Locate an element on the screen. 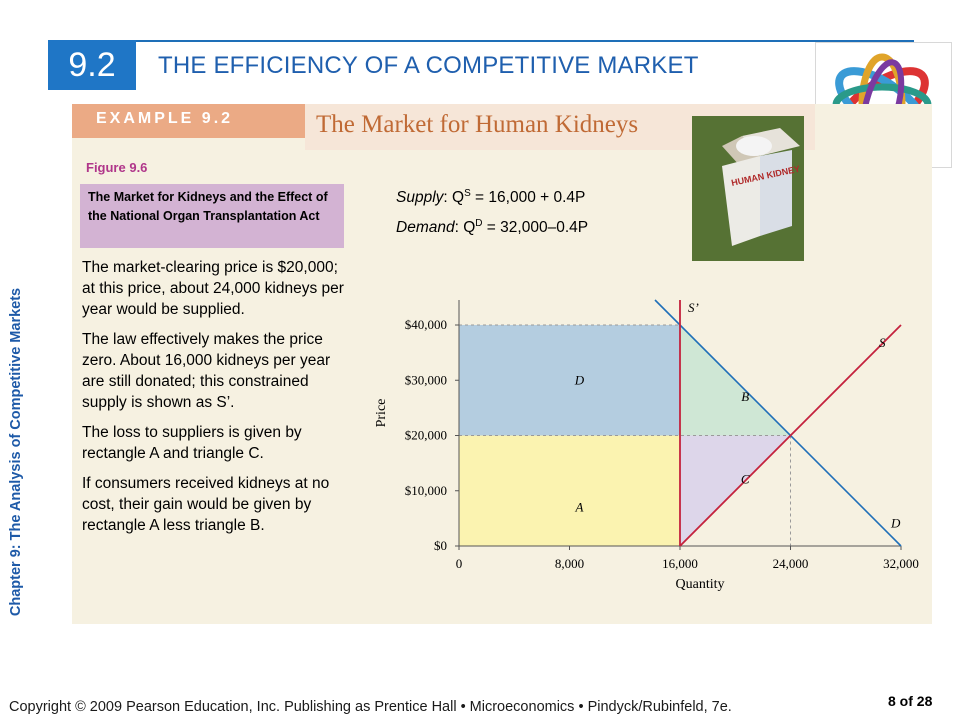 The height and width of the screenshot is (720, 960). supply-eq-label: Supply is located at coordinates (420, 198).